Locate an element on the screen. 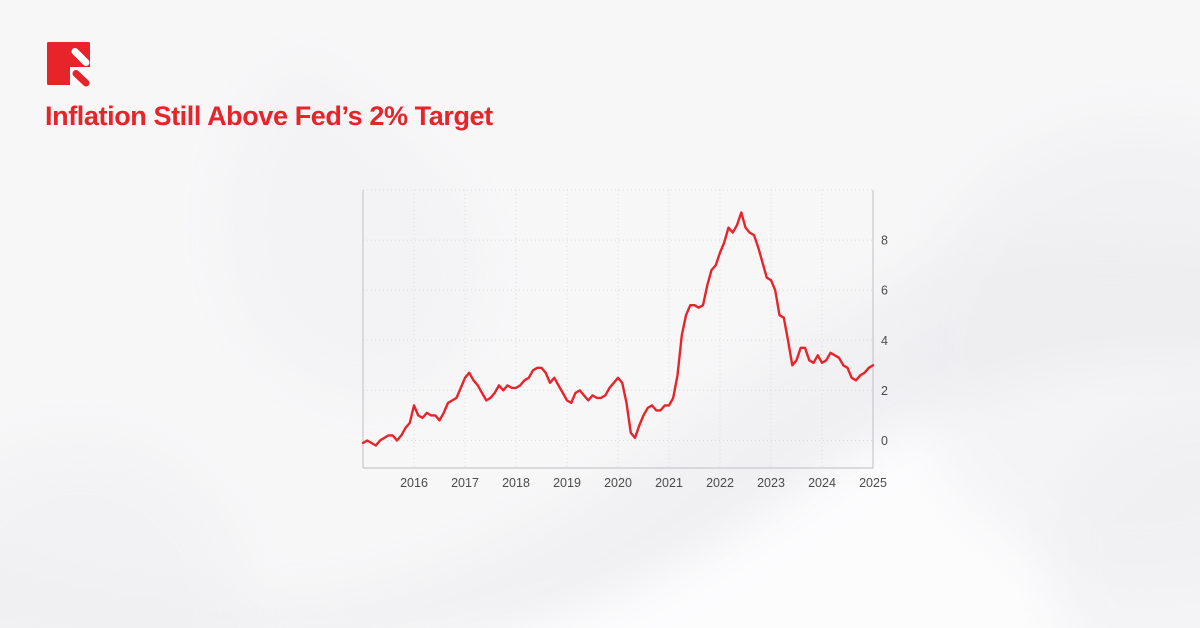 Image resolution: width=1200 pixels, height=628 pixels. y-tick-label: 0 is located at coordinates (884, 441).